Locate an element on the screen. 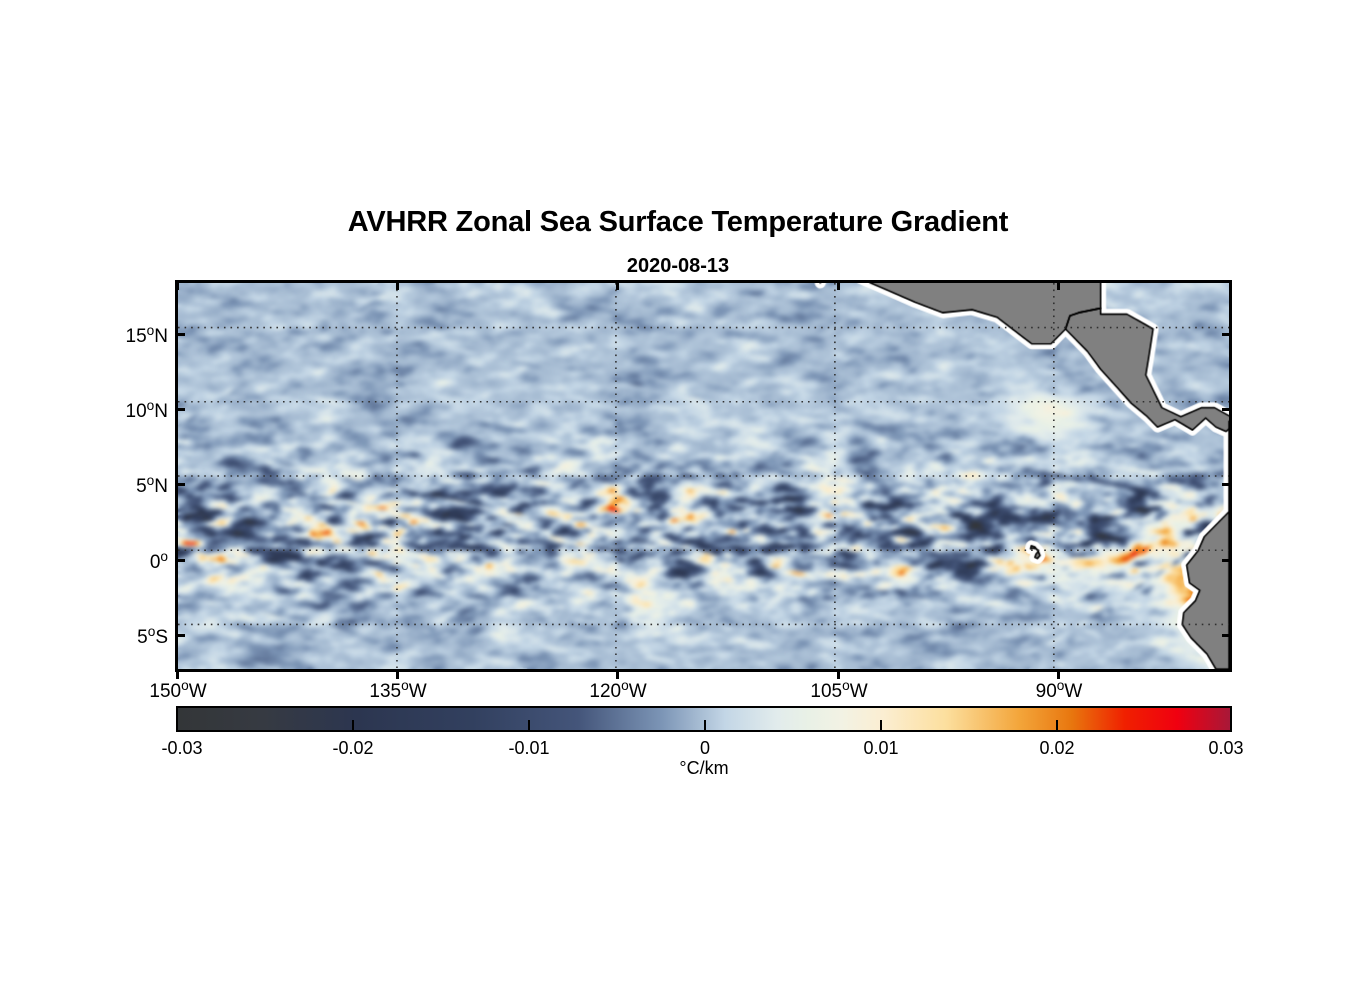 This screenshot has height=1000, width=1356. colorbar-label-0: -0.03 is located at coordinates (182, 748).